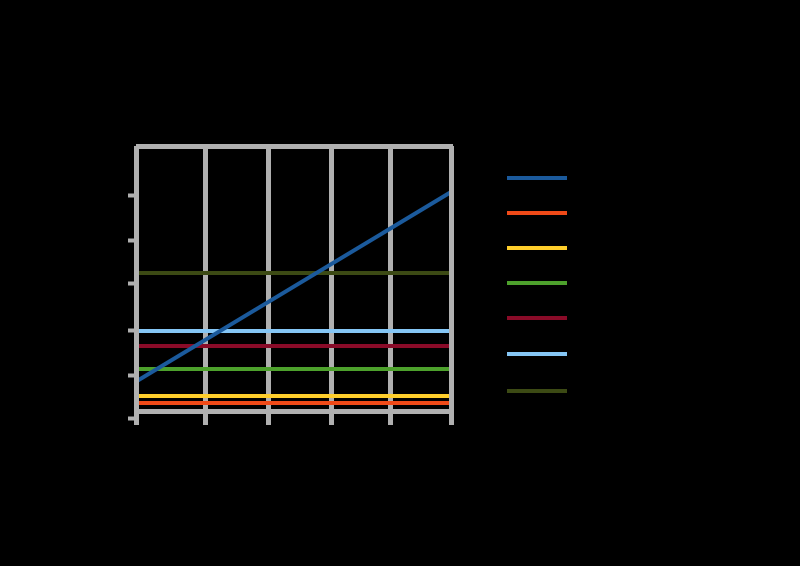 The height and width of the screenshot is (566, 800). I want to click on legend, so click(537, 284).